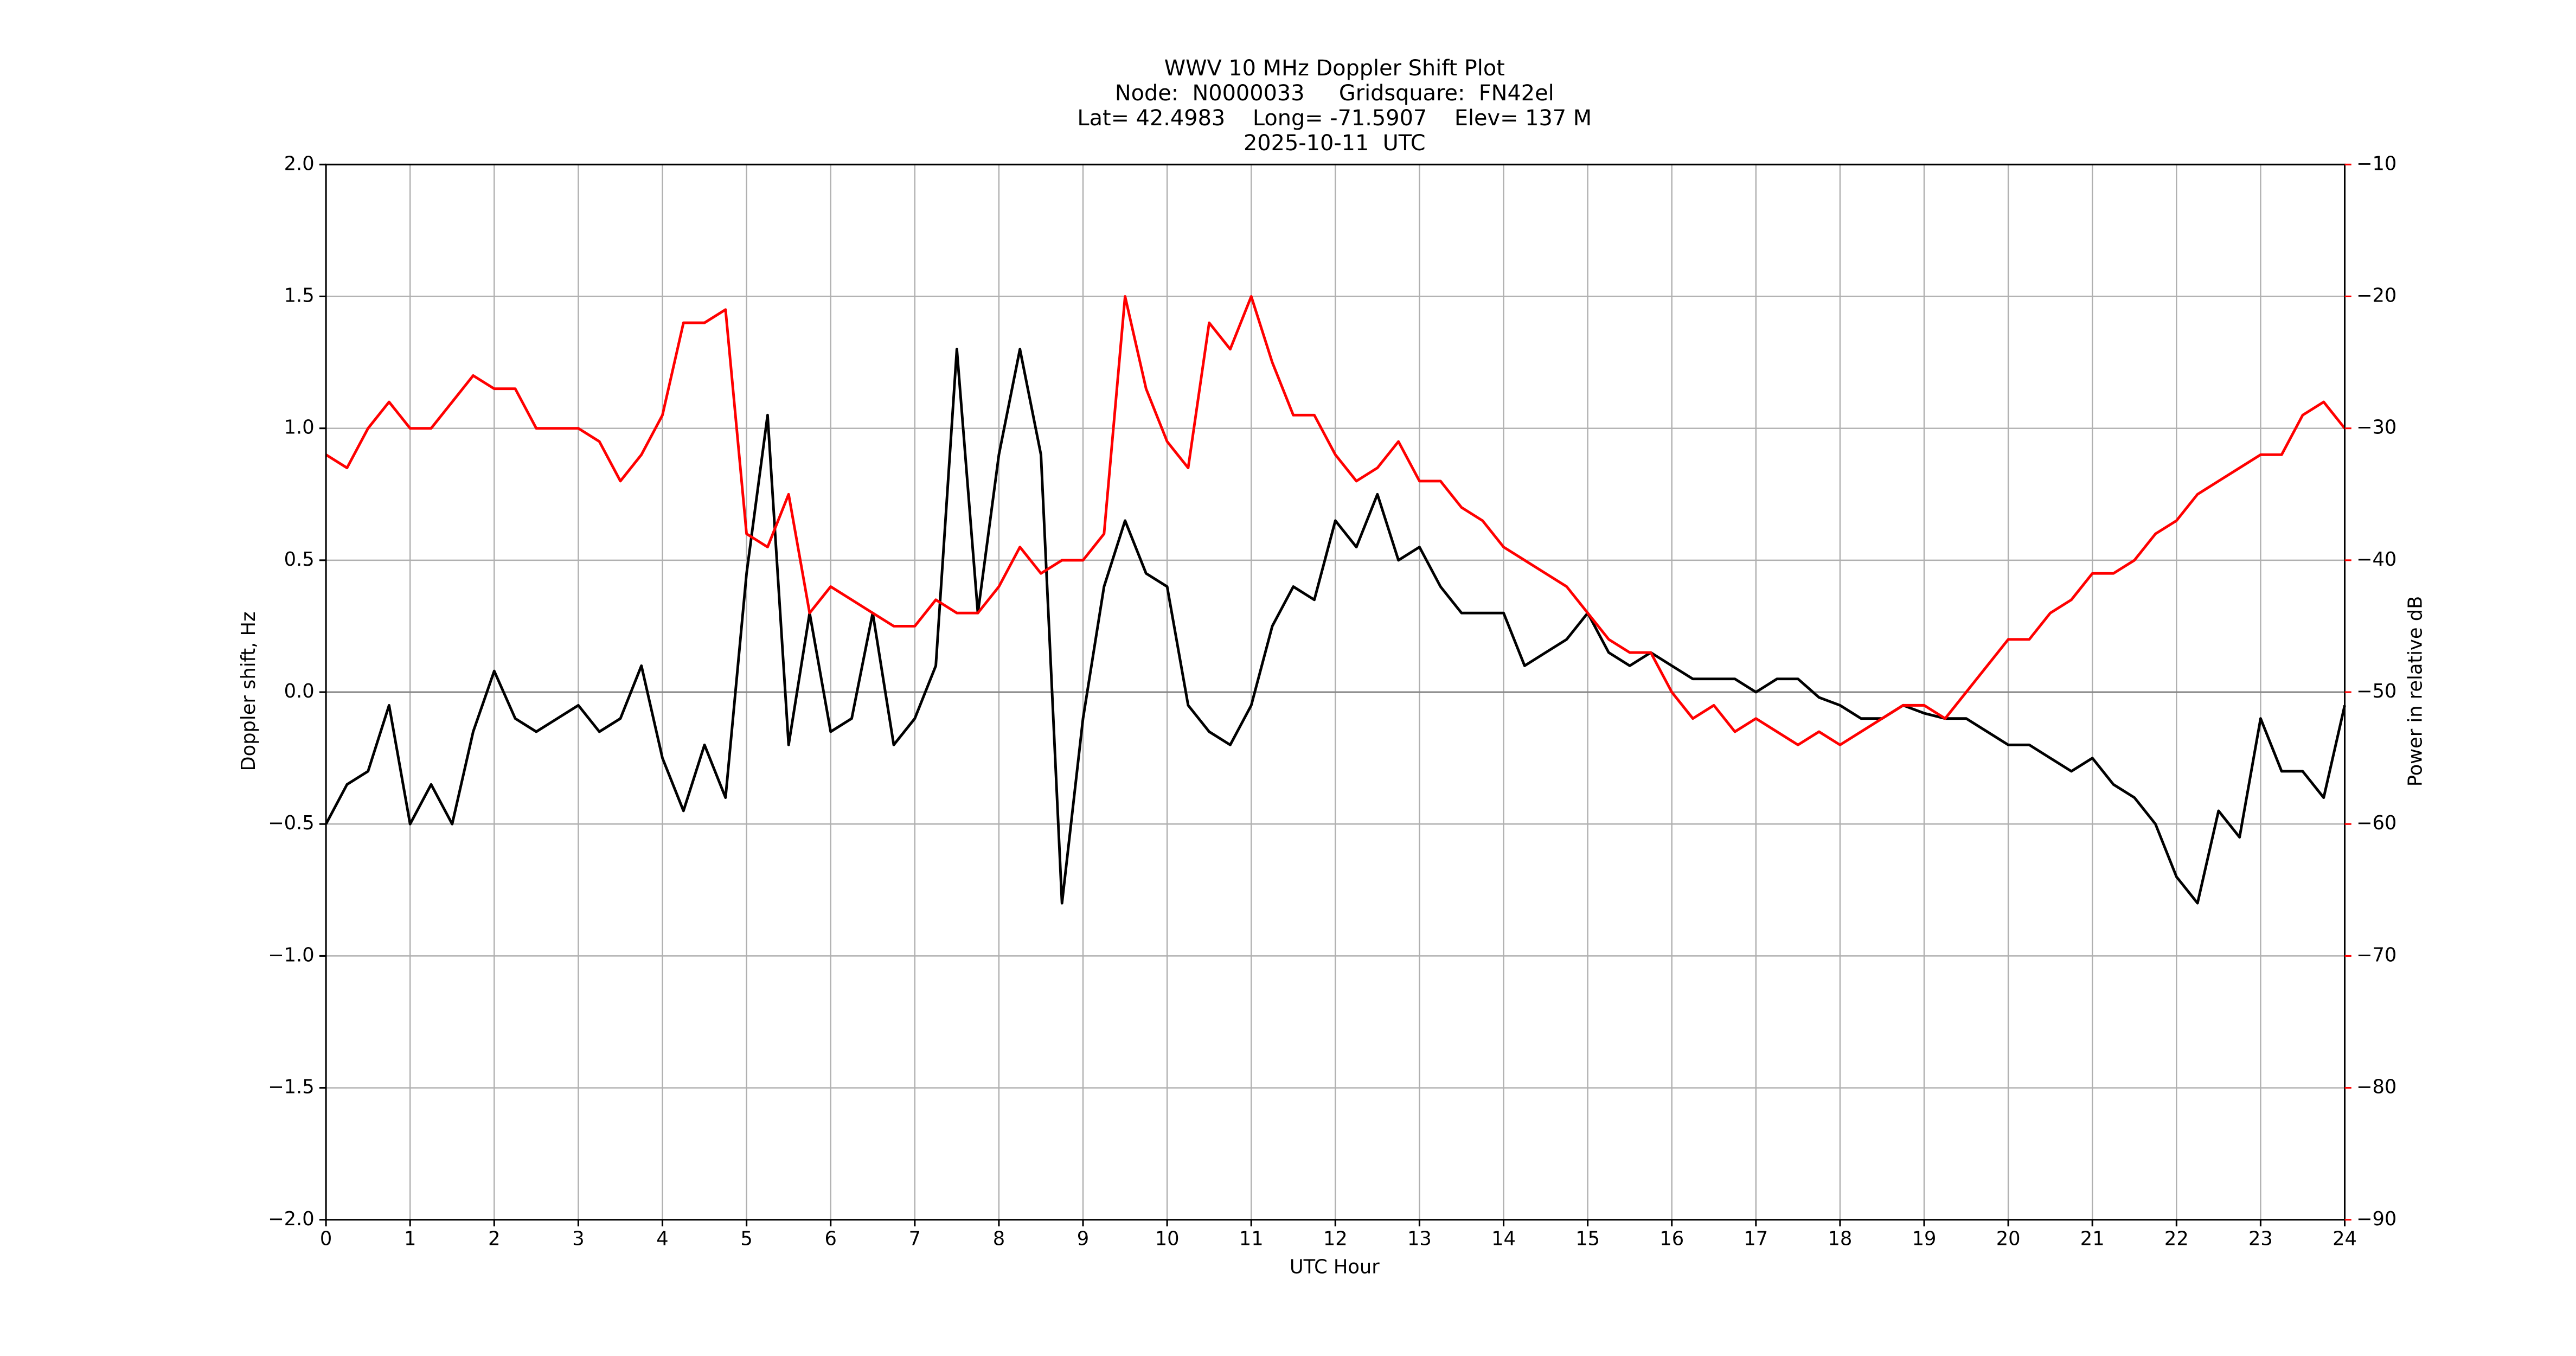 This screenshot has height=1356, width=2576. Describe the element at coordinates (299, 559) in the screenshot. I see `y-tick-label: 0.5` at that location.